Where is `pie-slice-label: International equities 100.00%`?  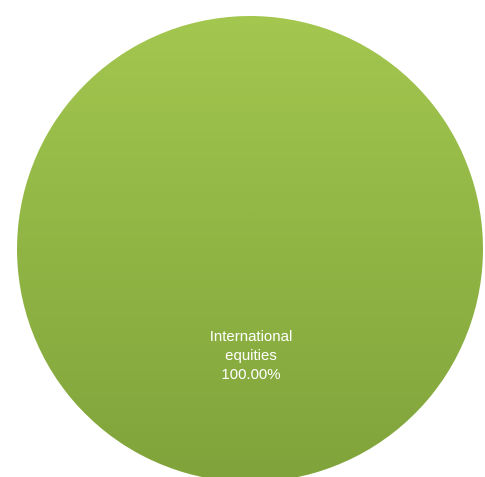
pie-slice-label: International equities 100.00% is located at coordinates (251, 355).